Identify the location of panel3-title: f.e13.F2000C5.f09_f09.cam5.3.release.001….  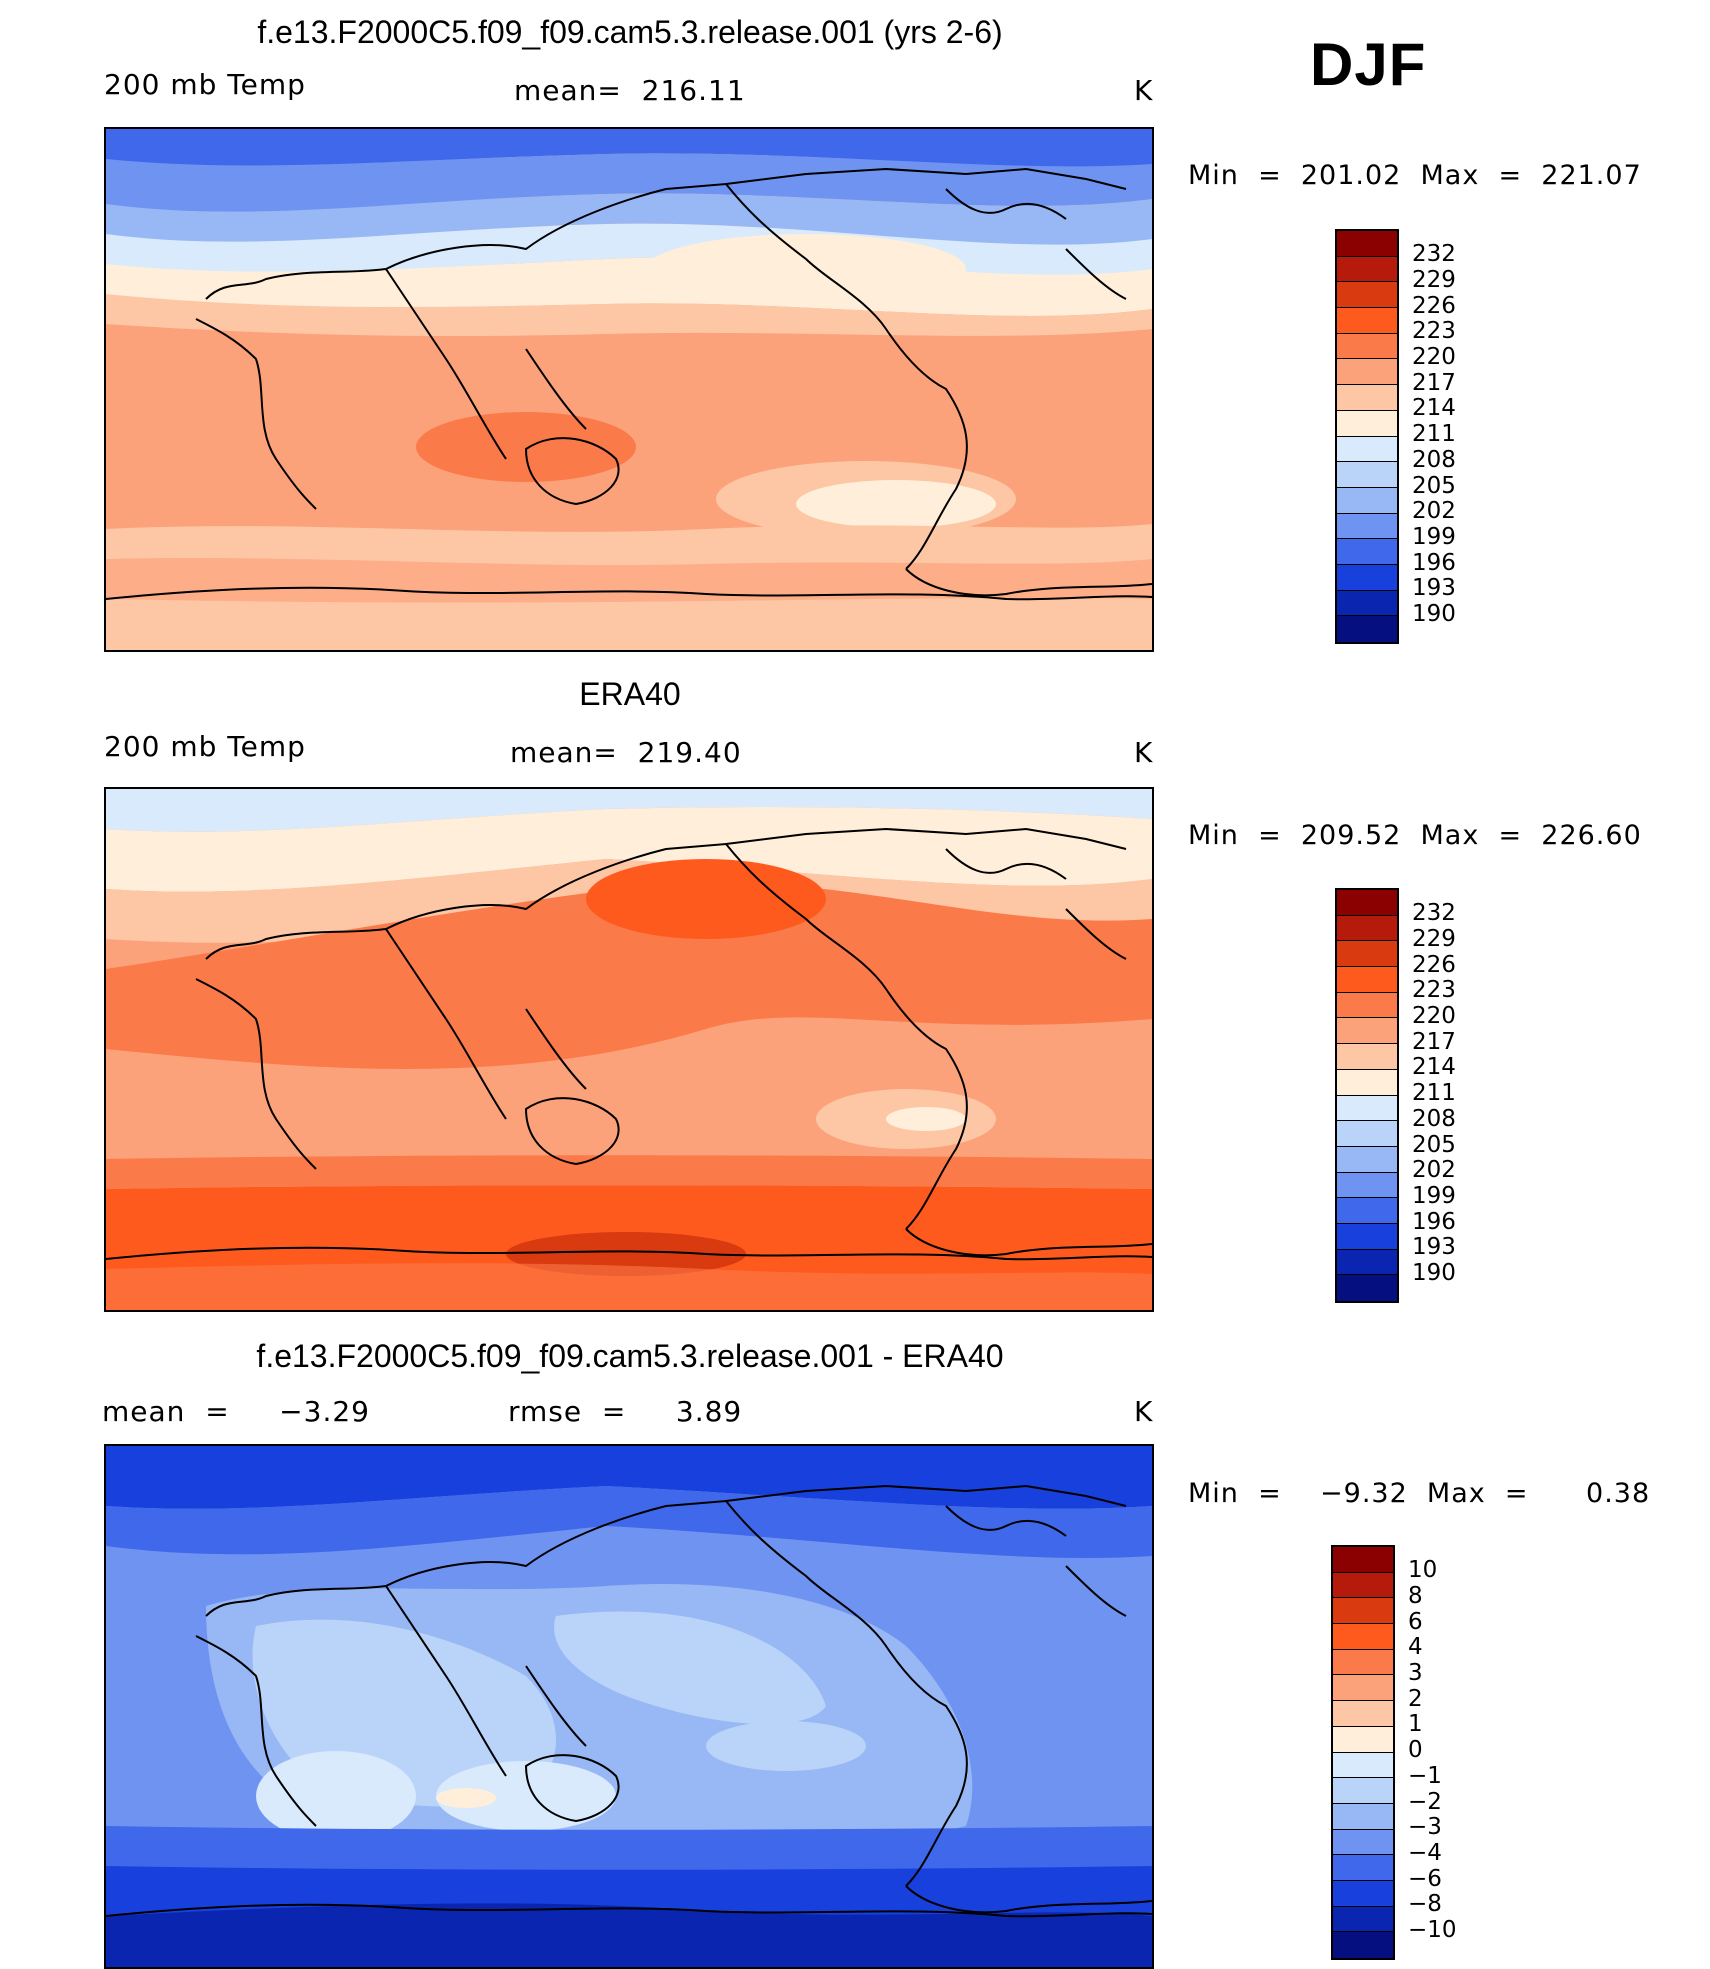
(630, 1356).